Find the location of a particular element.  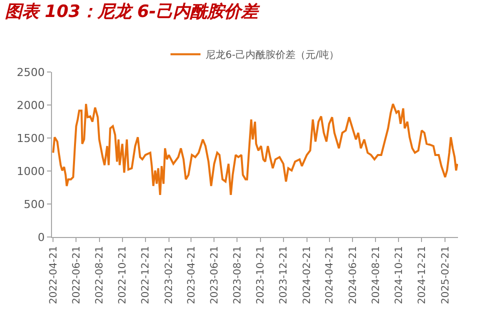

x-tick-label: 2023-06-21 is located at coordinates (214, 275).